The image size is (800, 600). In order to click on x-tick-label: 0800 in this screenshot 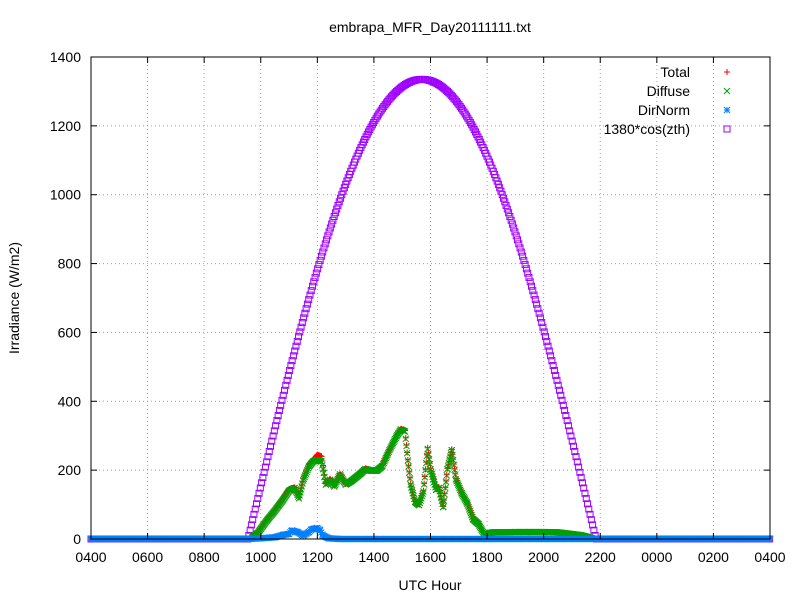, I will do `click(204, 557)`.